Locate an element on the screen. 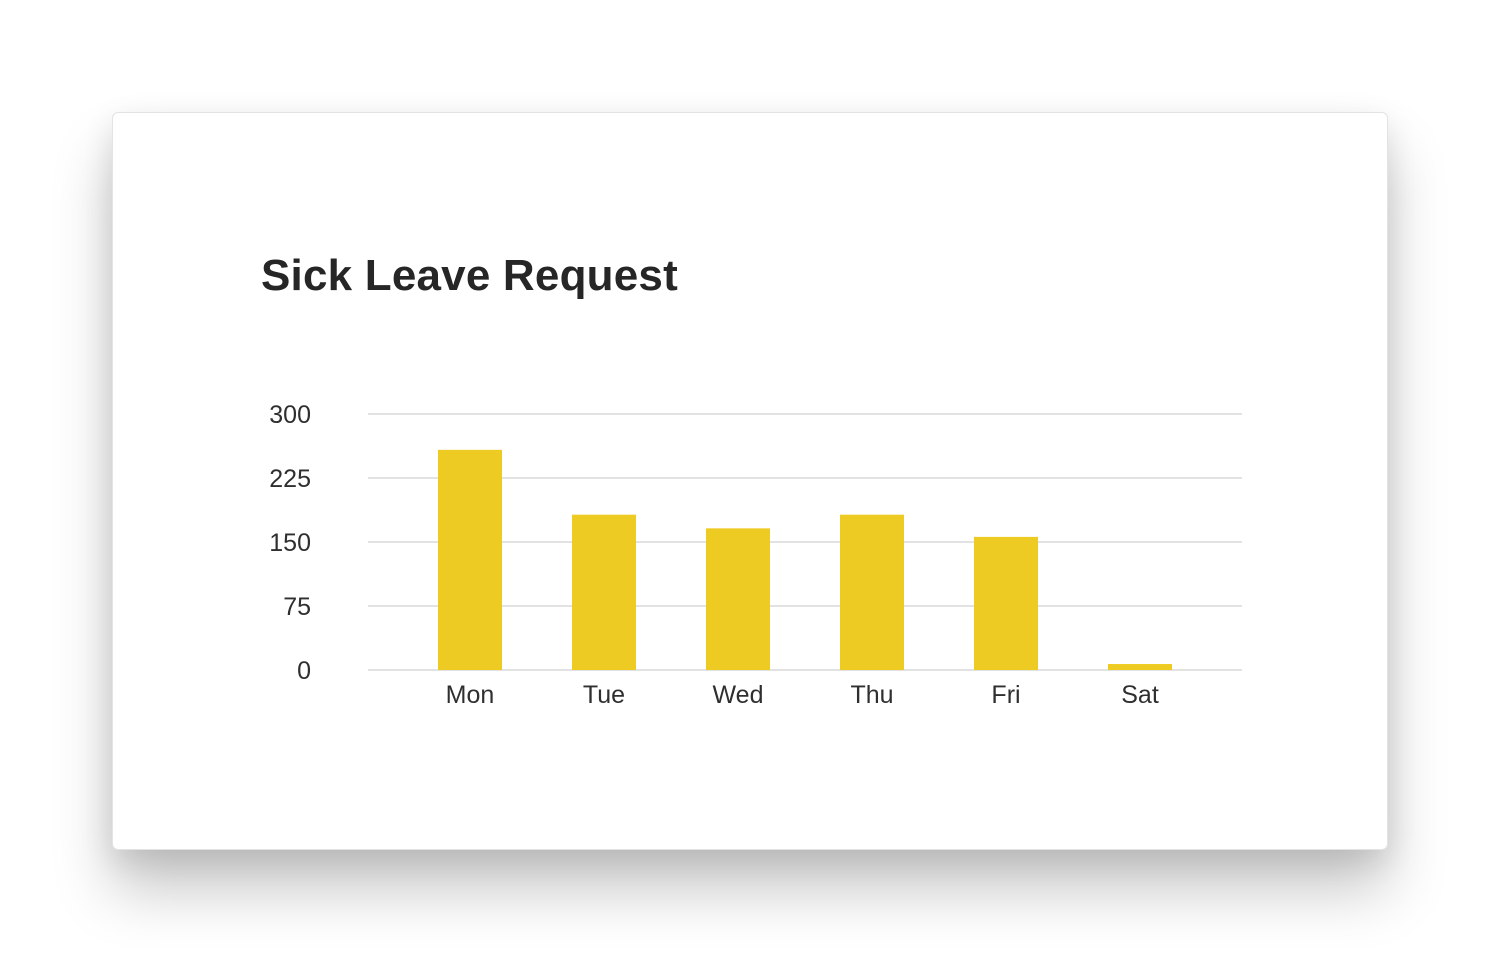 Image resolution: width=1501 pixels, height=962 pixels. x-tick-label: Mon is located at coordinates (470, 695).